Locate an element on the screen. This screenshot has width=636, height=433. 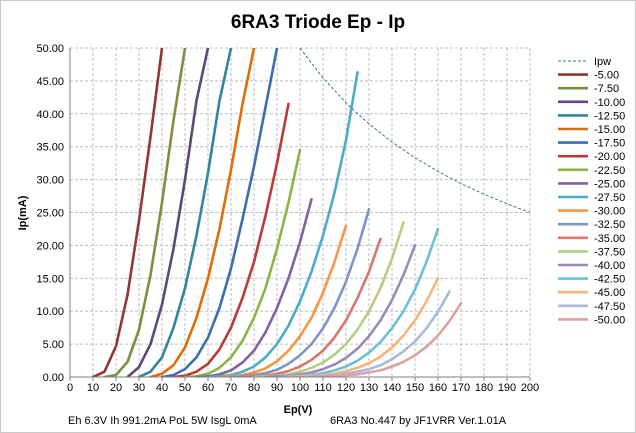
x-tick-label: 20 is located at coordinates (116, 388).